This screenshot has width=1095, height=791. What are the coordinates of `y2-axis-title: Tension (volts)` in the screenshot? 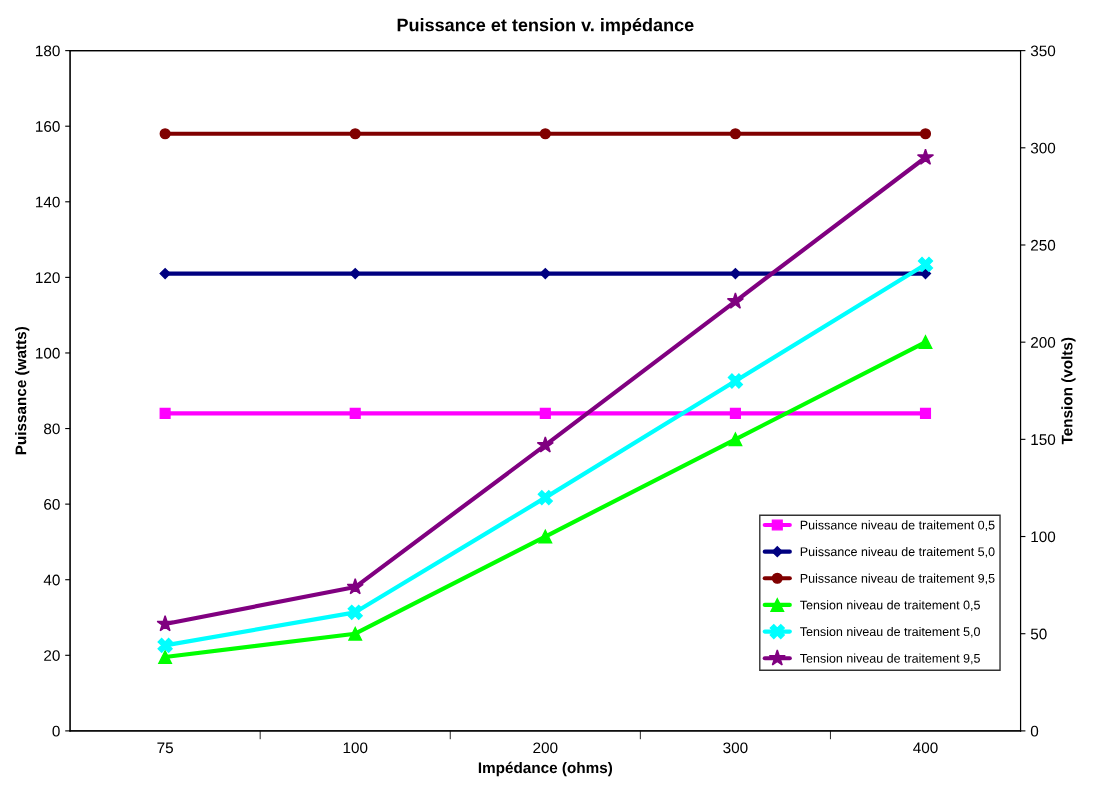 It's located at (1068, 391).